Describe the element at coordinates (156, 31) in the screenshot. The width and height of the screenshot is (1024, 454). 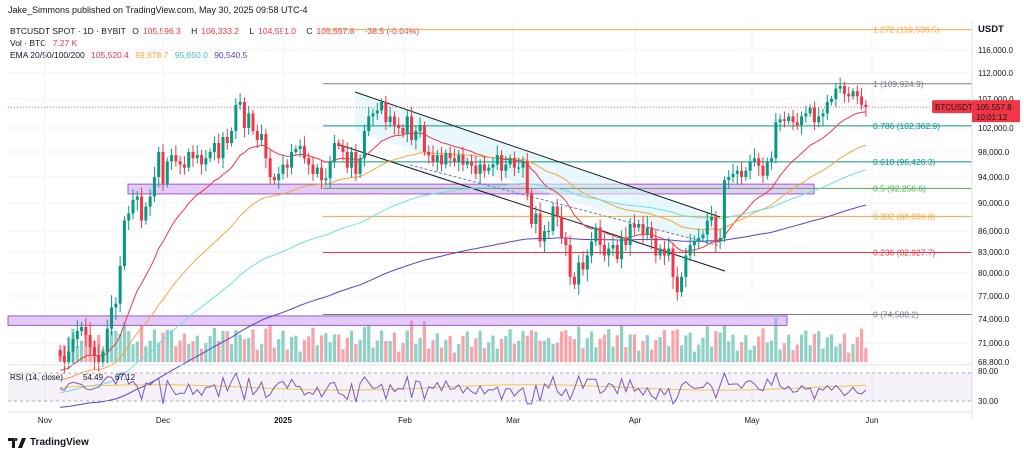
I see `ohlc-open: O 105,596.3` at that location.